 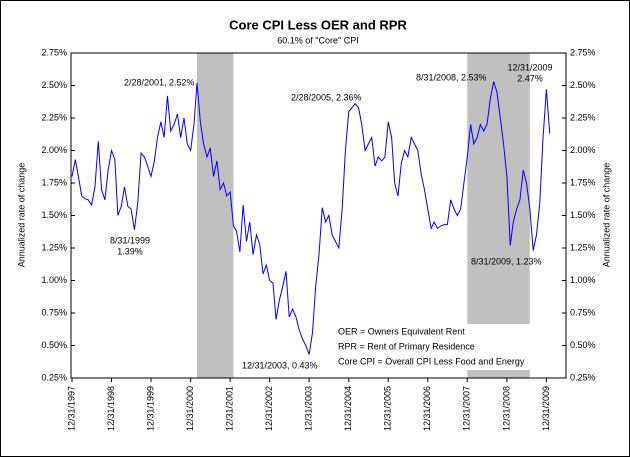 I want to click on y2-tick-label: 1.00%, so click(x=583, y=280).